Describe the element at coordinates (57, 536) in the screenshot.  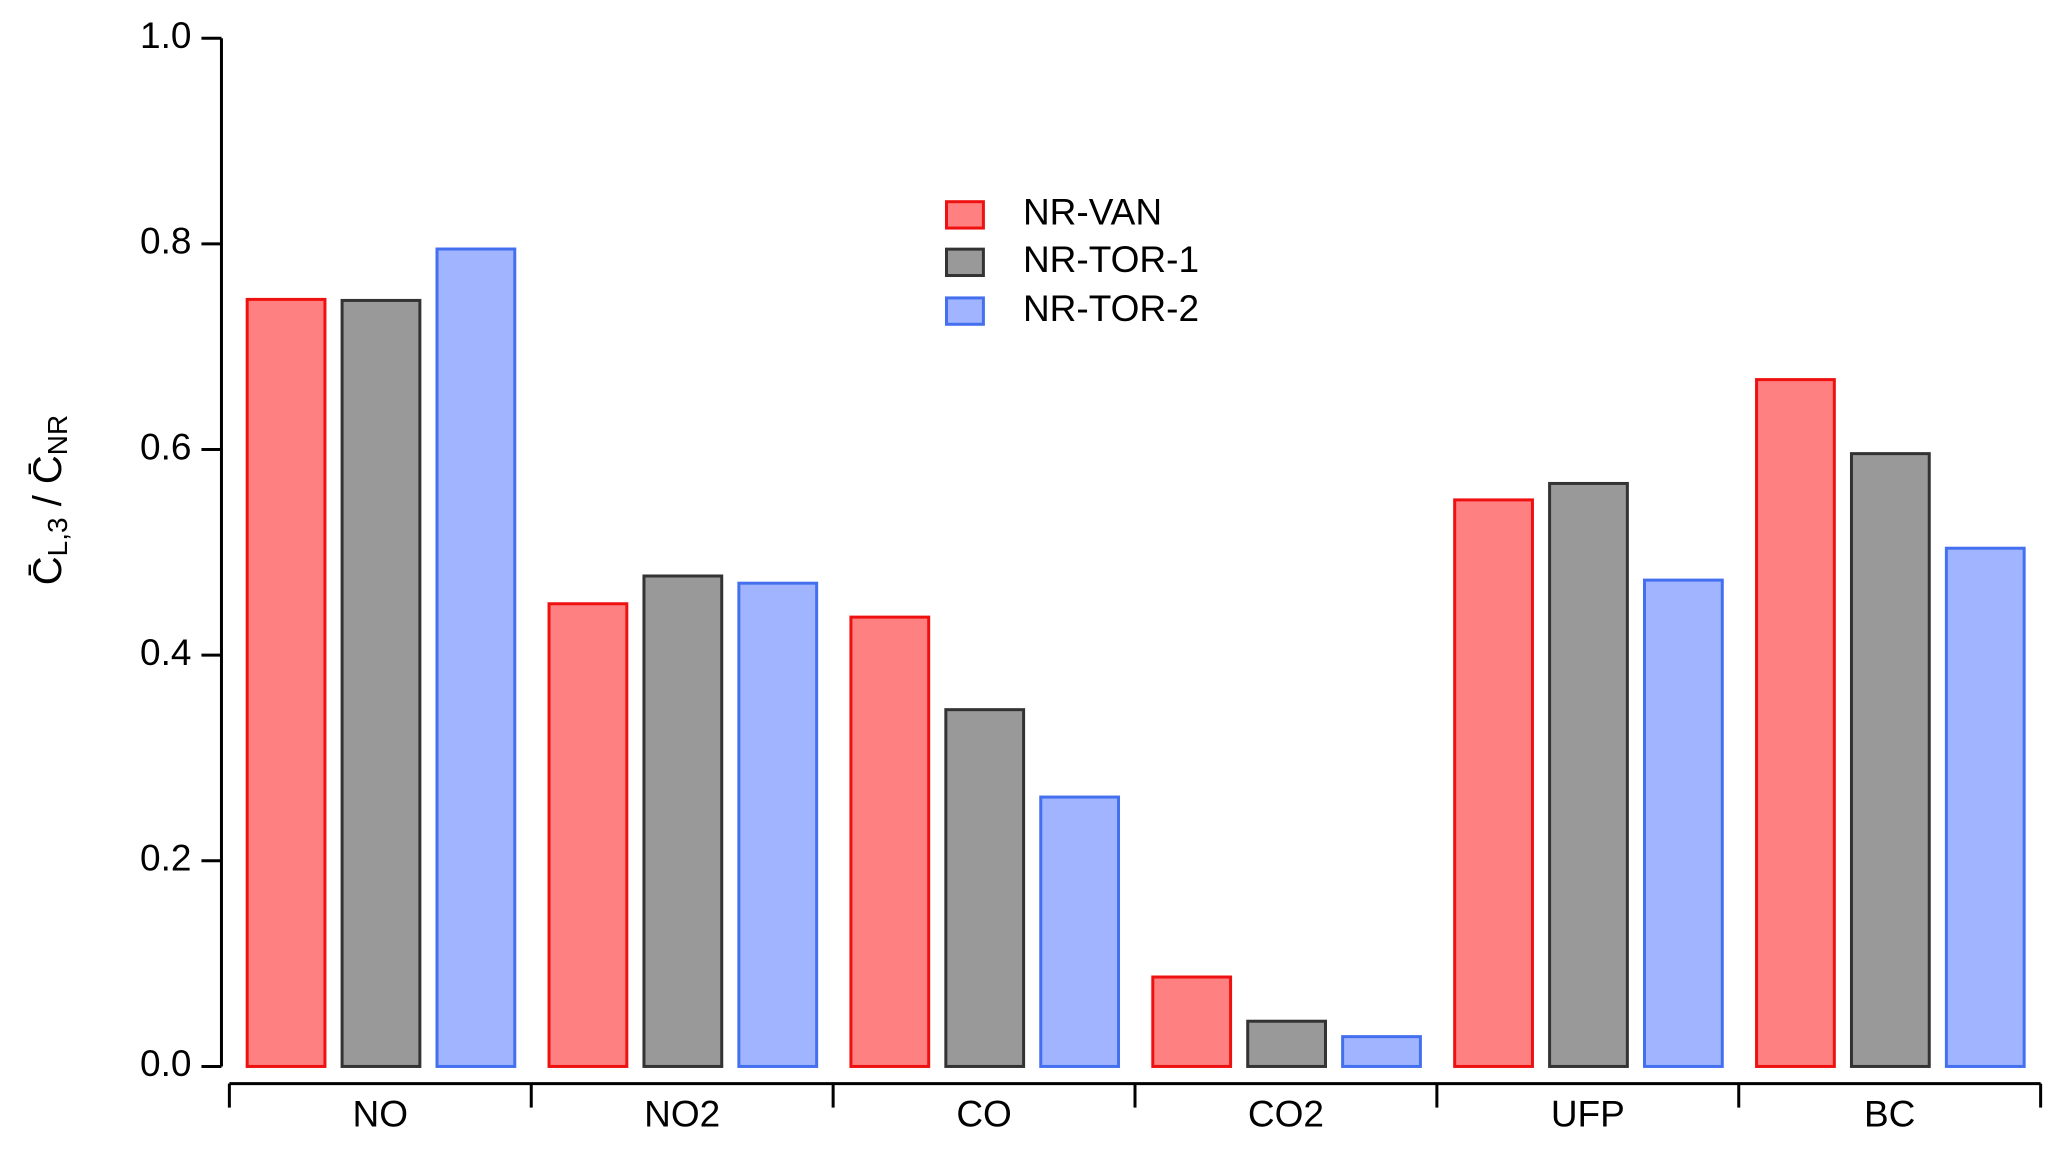
I see `y-label-sub: L,3` at that location.